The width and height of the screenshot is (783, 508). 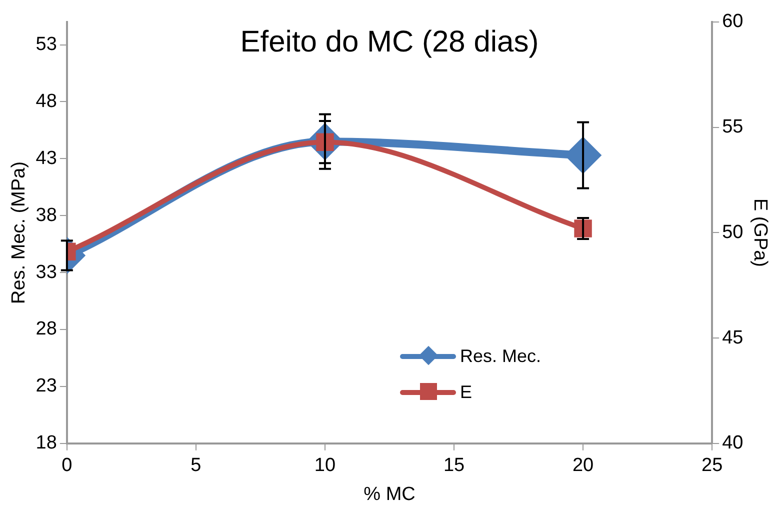 I want to click on x-tick-label: 20, so click(x=583, y=465).